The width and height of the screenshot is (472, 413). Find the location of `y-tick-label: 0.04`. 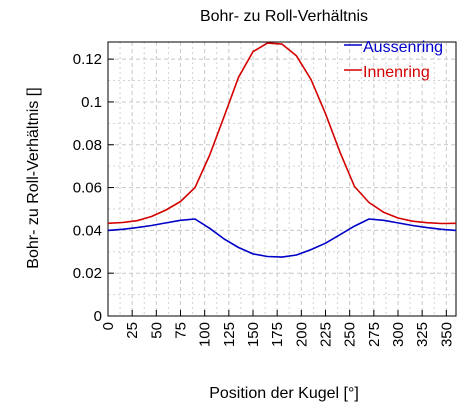

y-tick-label: 0.04 is located at coordinates (87, 230).